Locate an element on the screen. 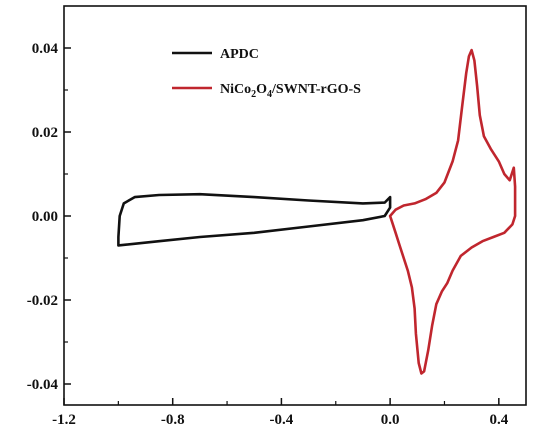  y-tick-label: 0.04 is located at coordinates (45, 49).